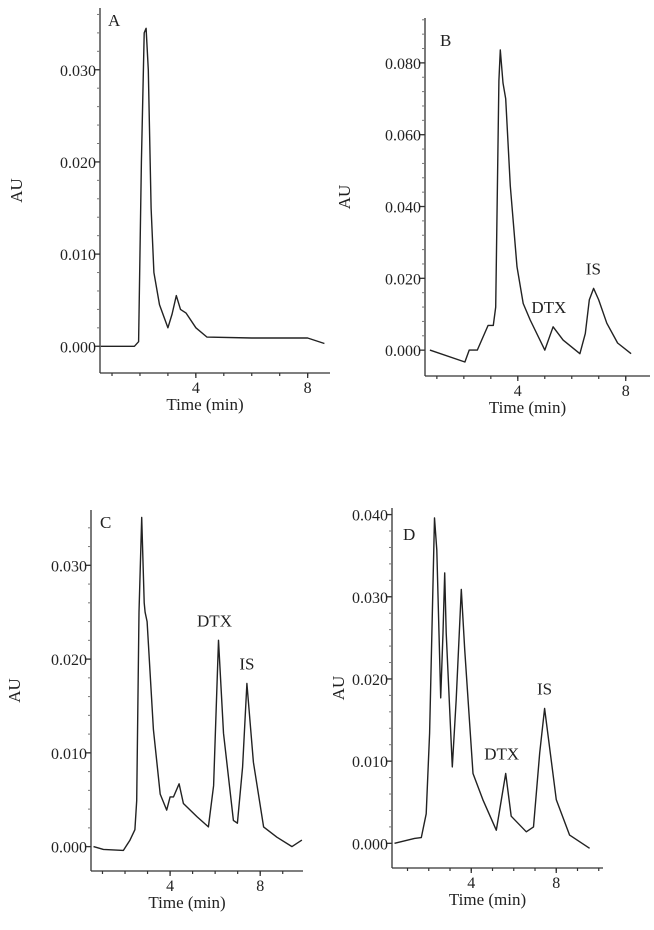 This screenshot has height=930, width=654. I want to click on panel-label: B, so click(445, 40).